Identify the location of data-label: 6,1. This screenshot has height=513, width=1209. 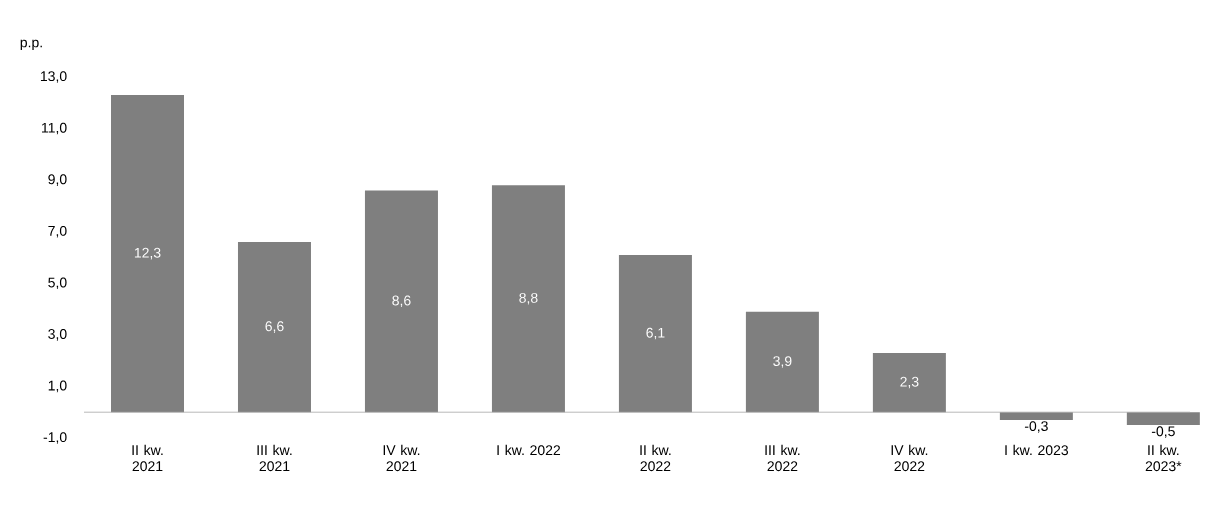
(655, 333).